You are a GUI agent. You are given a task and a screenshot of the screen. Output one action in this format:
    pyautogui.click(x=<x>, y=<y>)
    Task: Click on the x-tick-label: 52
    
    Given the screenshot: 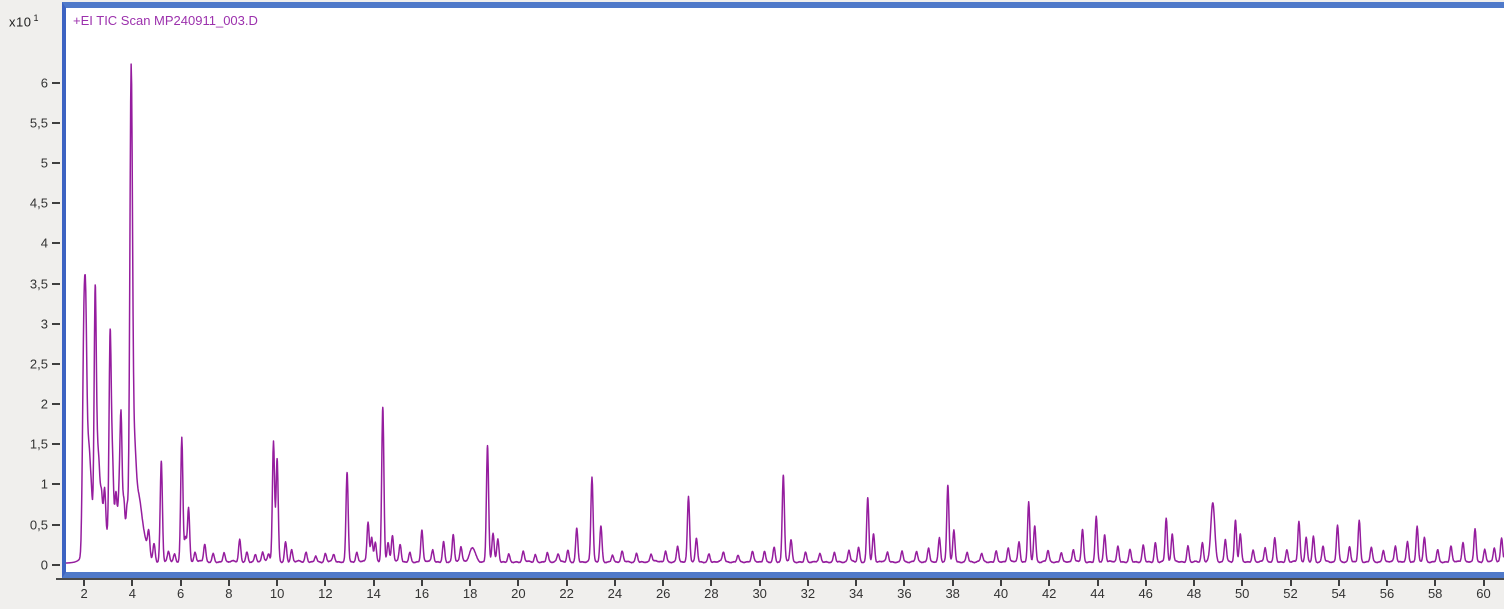 What is the action you would take?
    pyautogui.click(x=1290, y=593)
    